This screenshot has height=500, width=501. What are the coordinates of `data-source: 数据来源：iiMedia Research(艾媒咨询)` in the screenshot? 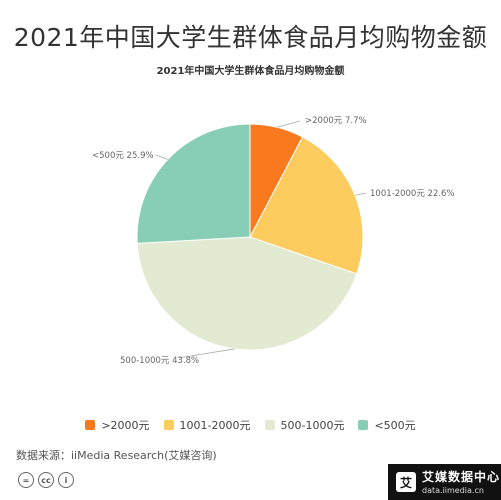 It's located at (116, 455).